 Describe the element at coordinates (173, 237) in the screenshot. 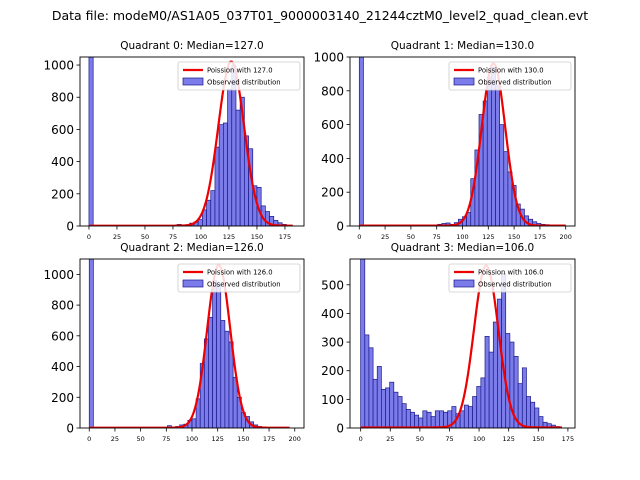

I see `x-tick-label: 75` at that location.